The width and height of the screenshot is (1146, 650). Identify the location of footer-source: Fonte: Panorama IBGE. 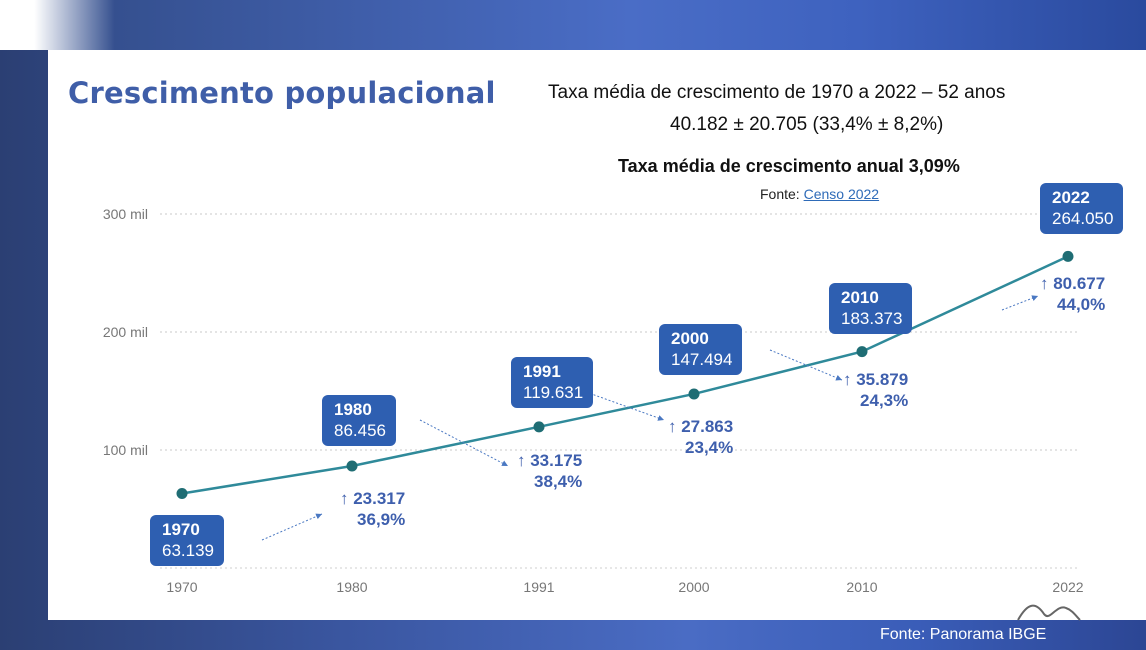
(963, 634).